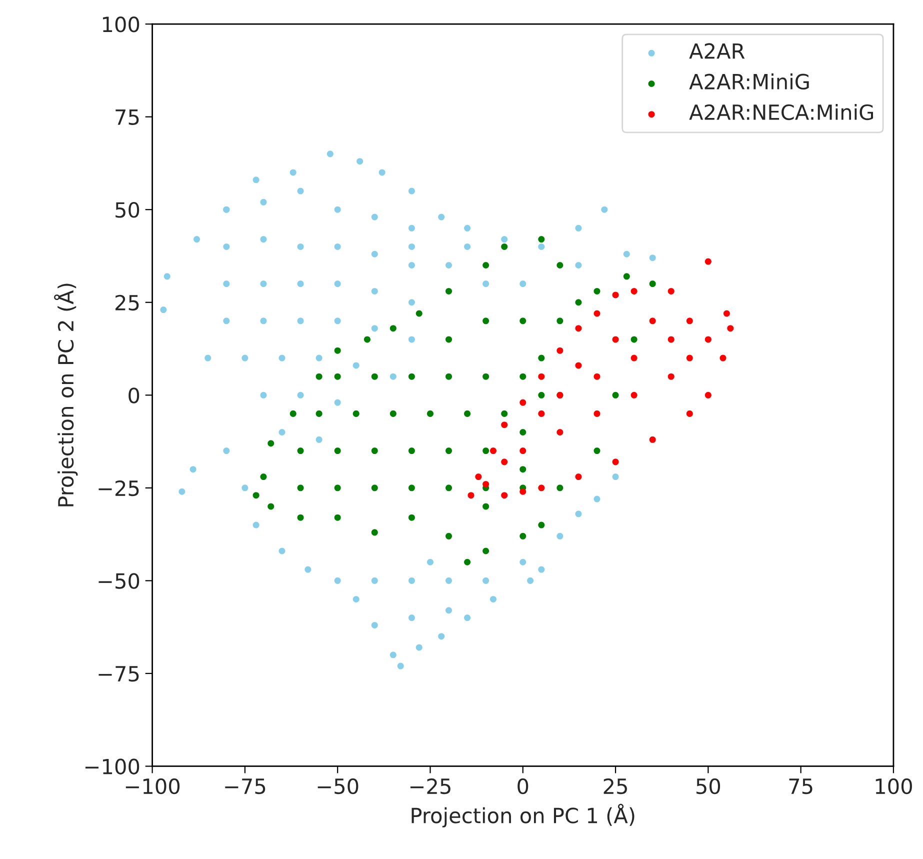 This screenshot has height=859, width=923. What do you see at coordinates (749, 81) in the screenshot?
I see `legend-label: A2AR:MiniG` at bounding box center [749, 81].